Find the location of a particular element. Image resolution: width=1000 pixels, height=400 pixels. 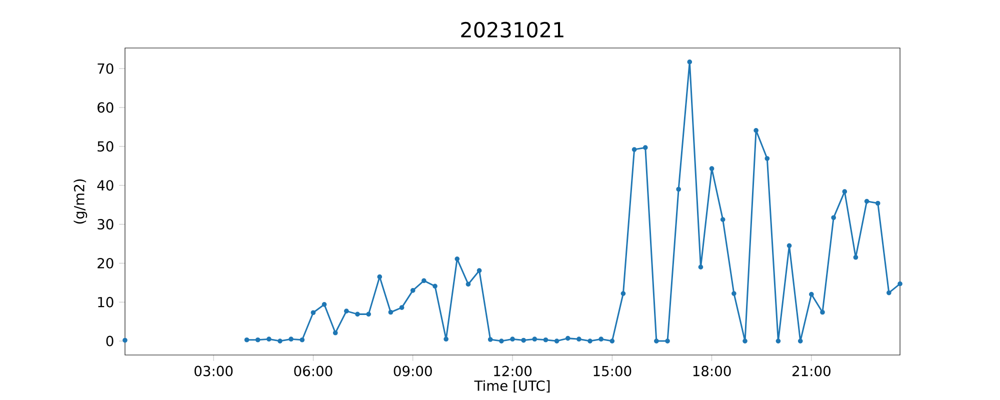

y-tick-label: 0 is located at coordinates (110, 341).